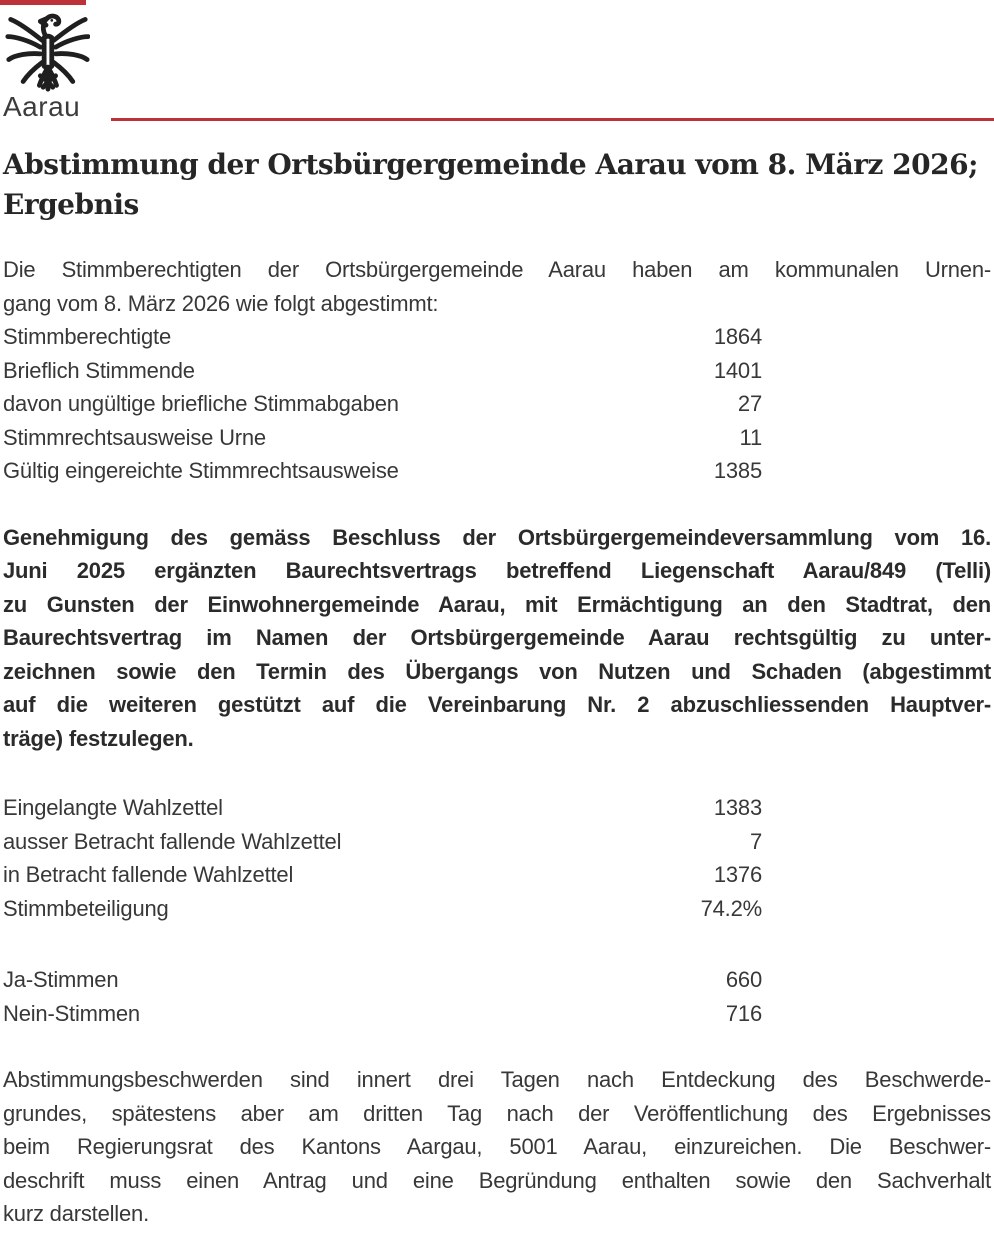  I want to click on row-label: Brieflich Stimmende, so click(99, 370).